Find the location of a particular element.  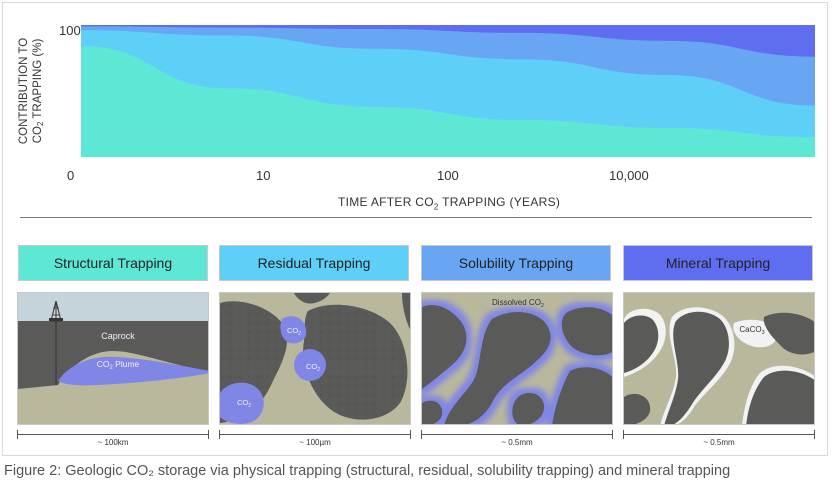

caprock-label: Caprock is located at coordinates (118, 336).